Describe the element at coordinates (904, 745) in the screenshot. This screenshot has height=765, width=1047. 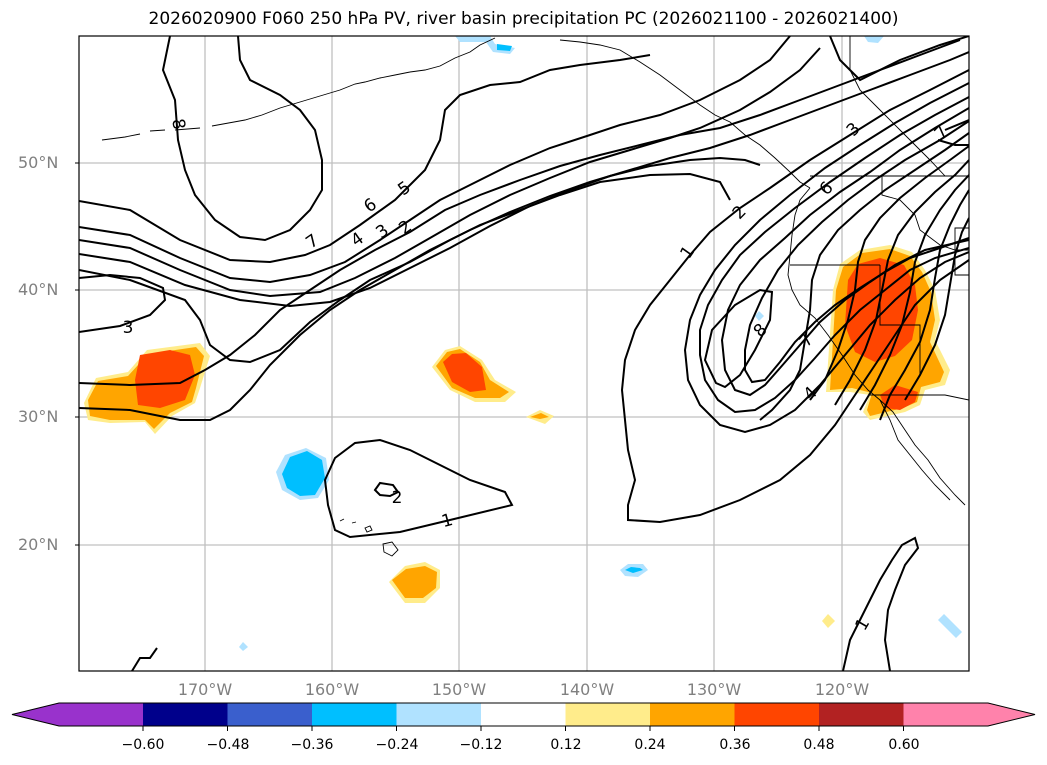
I see `colorbar-tick-label: 0.60` at that location.